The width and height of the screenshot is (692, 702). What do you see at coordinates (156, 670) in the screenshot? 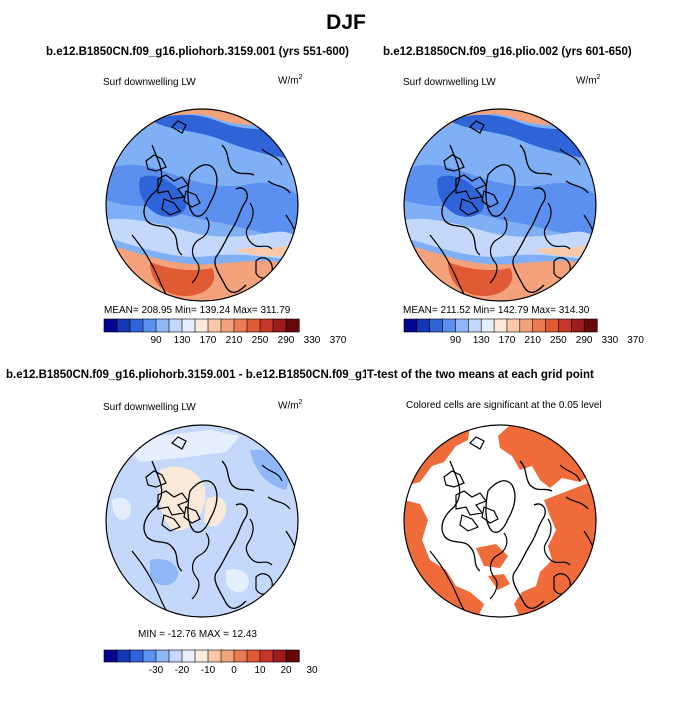
I see `colorbar-tick-label: -30` at bounding box center [156, 670].